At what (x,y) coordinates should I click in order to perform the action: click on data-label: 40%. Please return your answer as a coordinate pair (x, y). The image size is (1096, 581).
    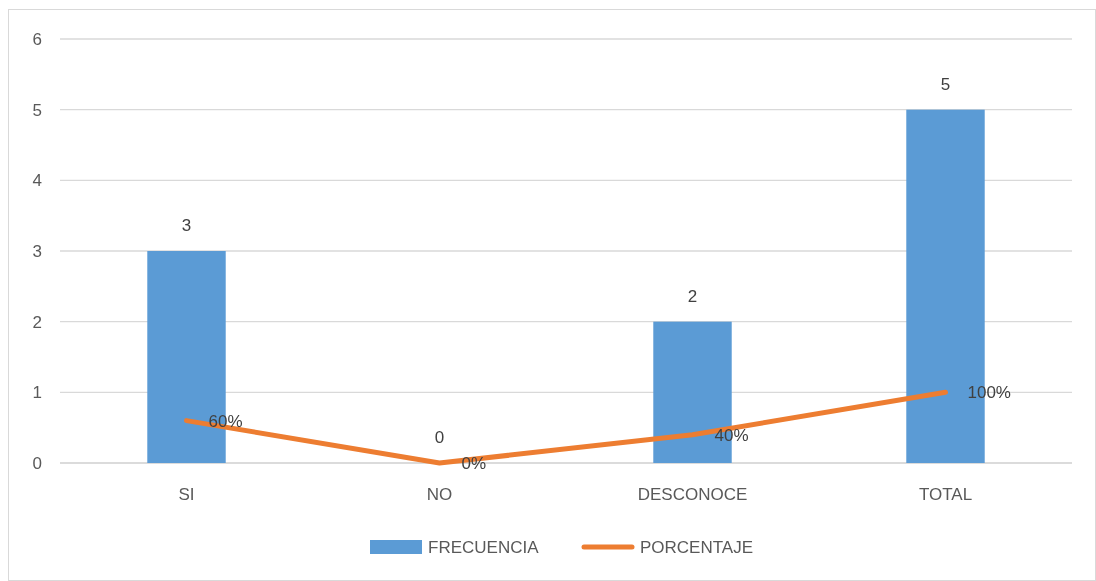
    Looking at the image, I should click on (731, 435).